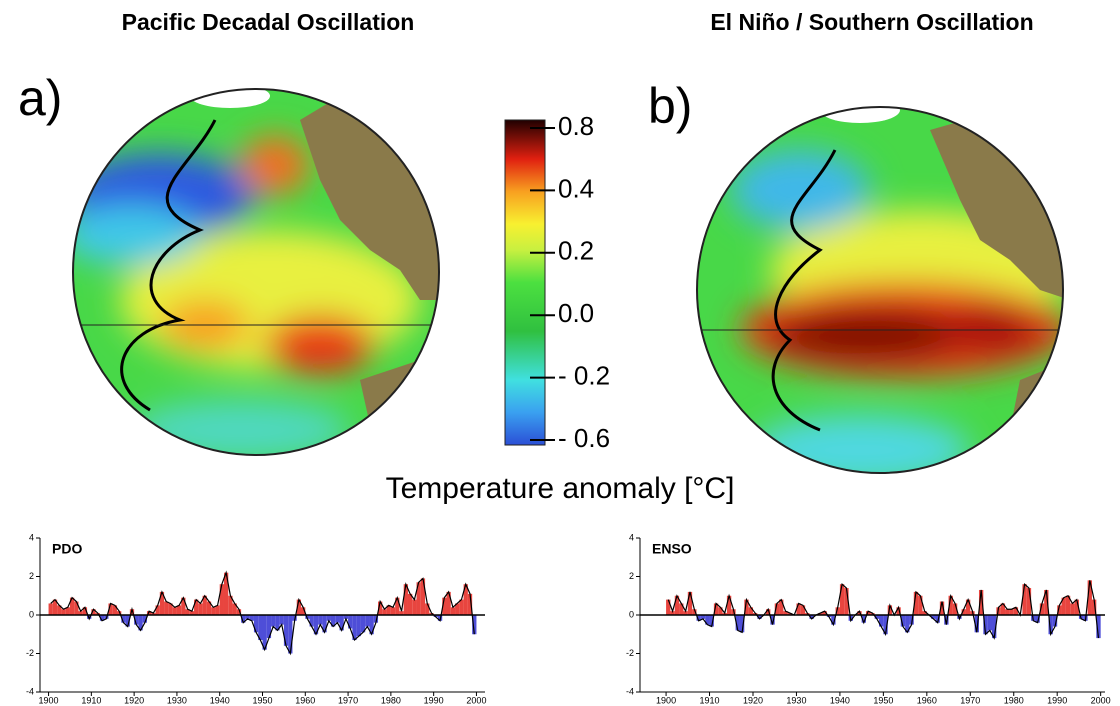 The image size is (1120, 706). I want to click on colorbar-tick-label: 0.4, so click(576, 188).